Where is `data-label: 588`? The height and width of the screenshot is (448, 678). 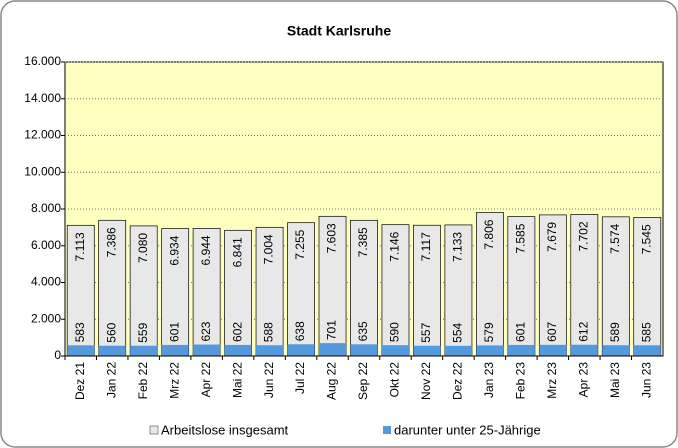 data-label: 588 is located at coordinates (269, 332).